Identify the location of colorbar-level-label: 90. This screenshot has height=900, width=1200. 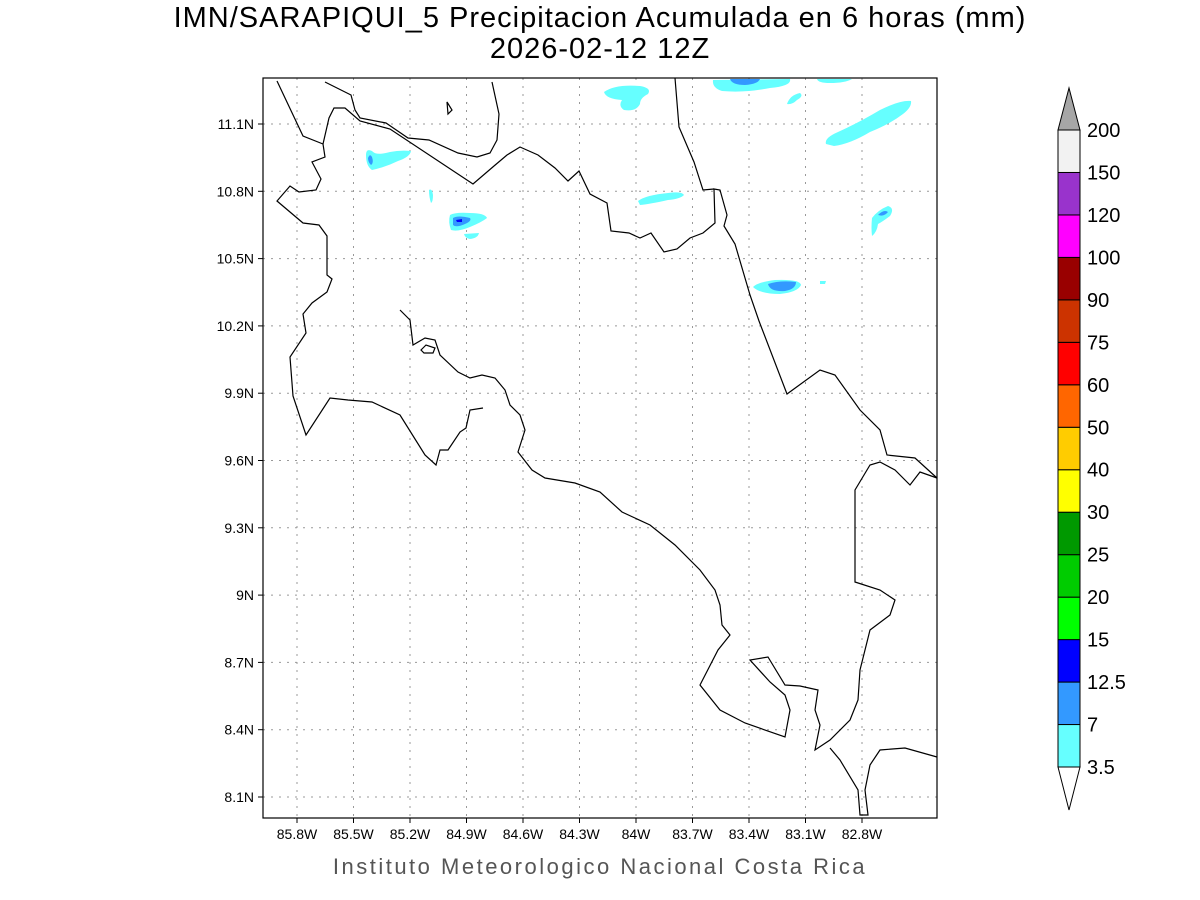
(1098, 301).